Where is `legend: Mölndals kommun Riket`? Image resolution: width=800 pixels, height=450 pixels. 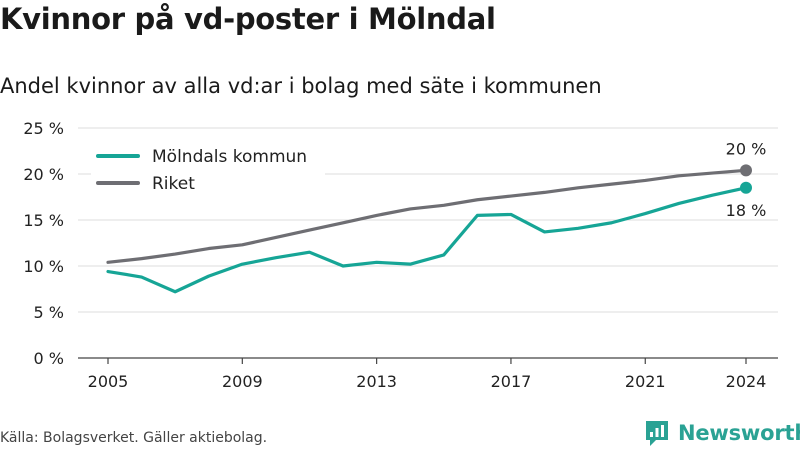
legend: Mölndals kommun Riket is located at coordinates (208, 170).